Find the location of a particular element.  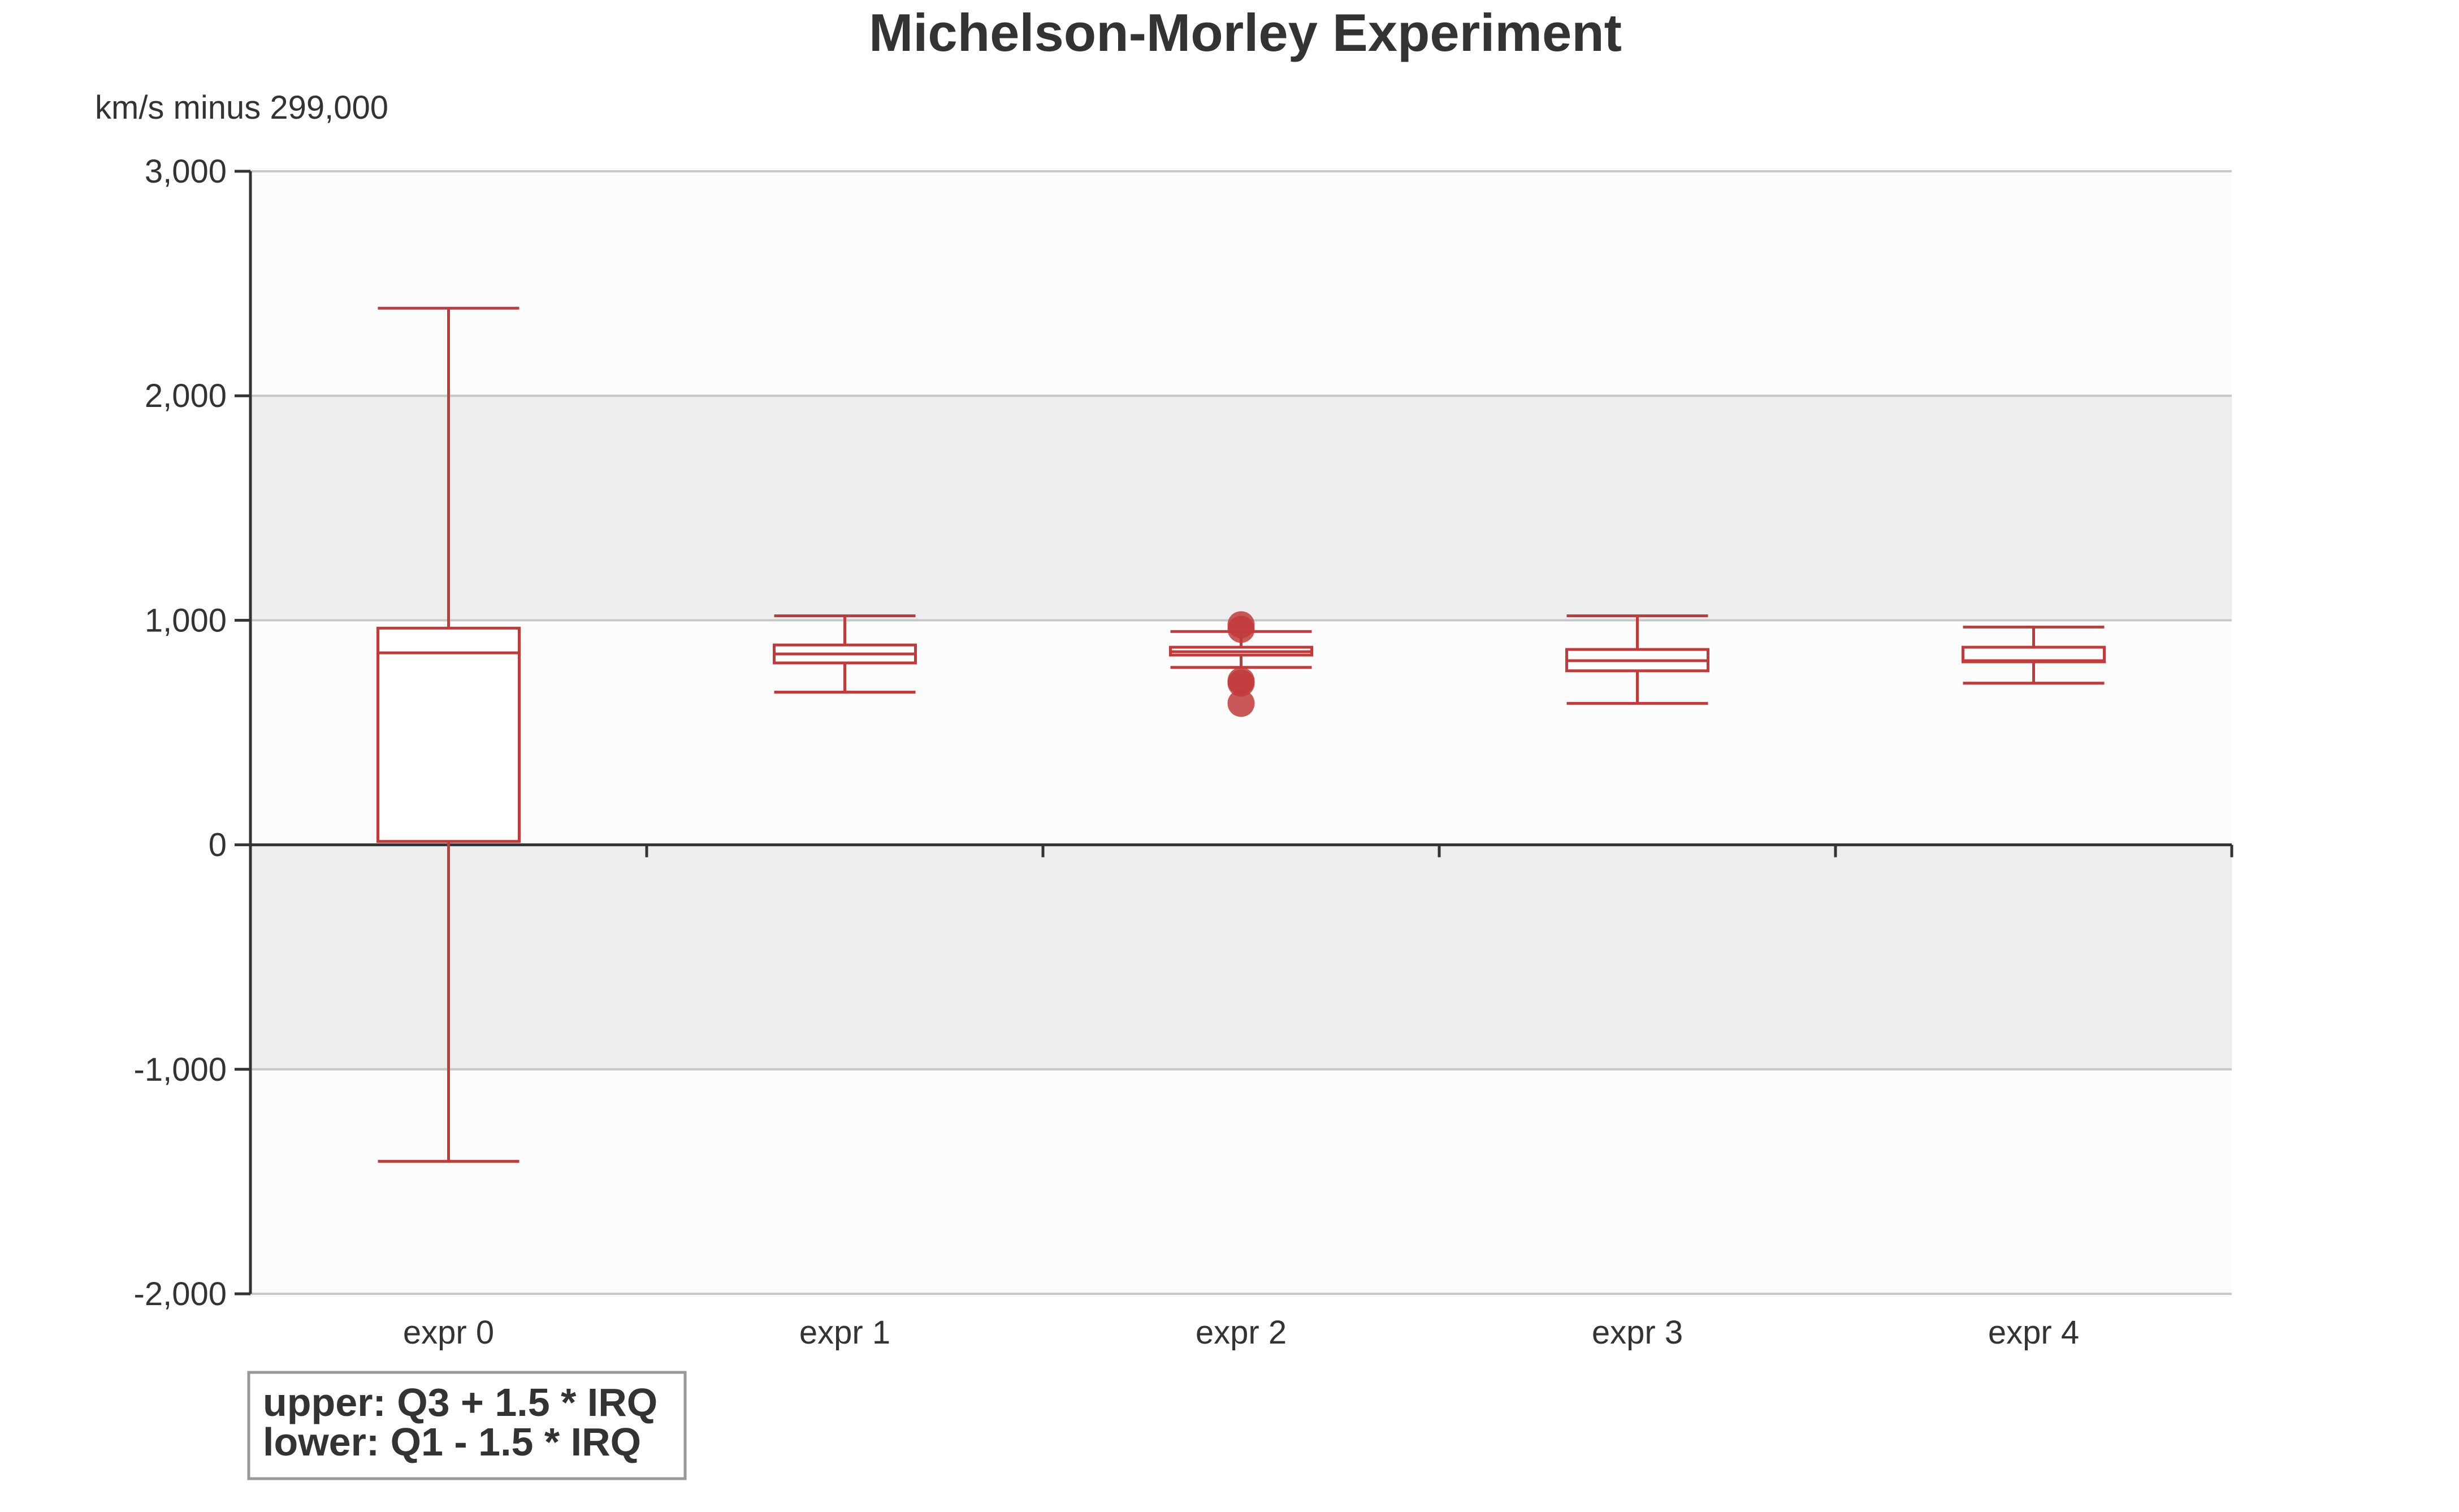

annotation-frame is located at coordinates (467, 1425).